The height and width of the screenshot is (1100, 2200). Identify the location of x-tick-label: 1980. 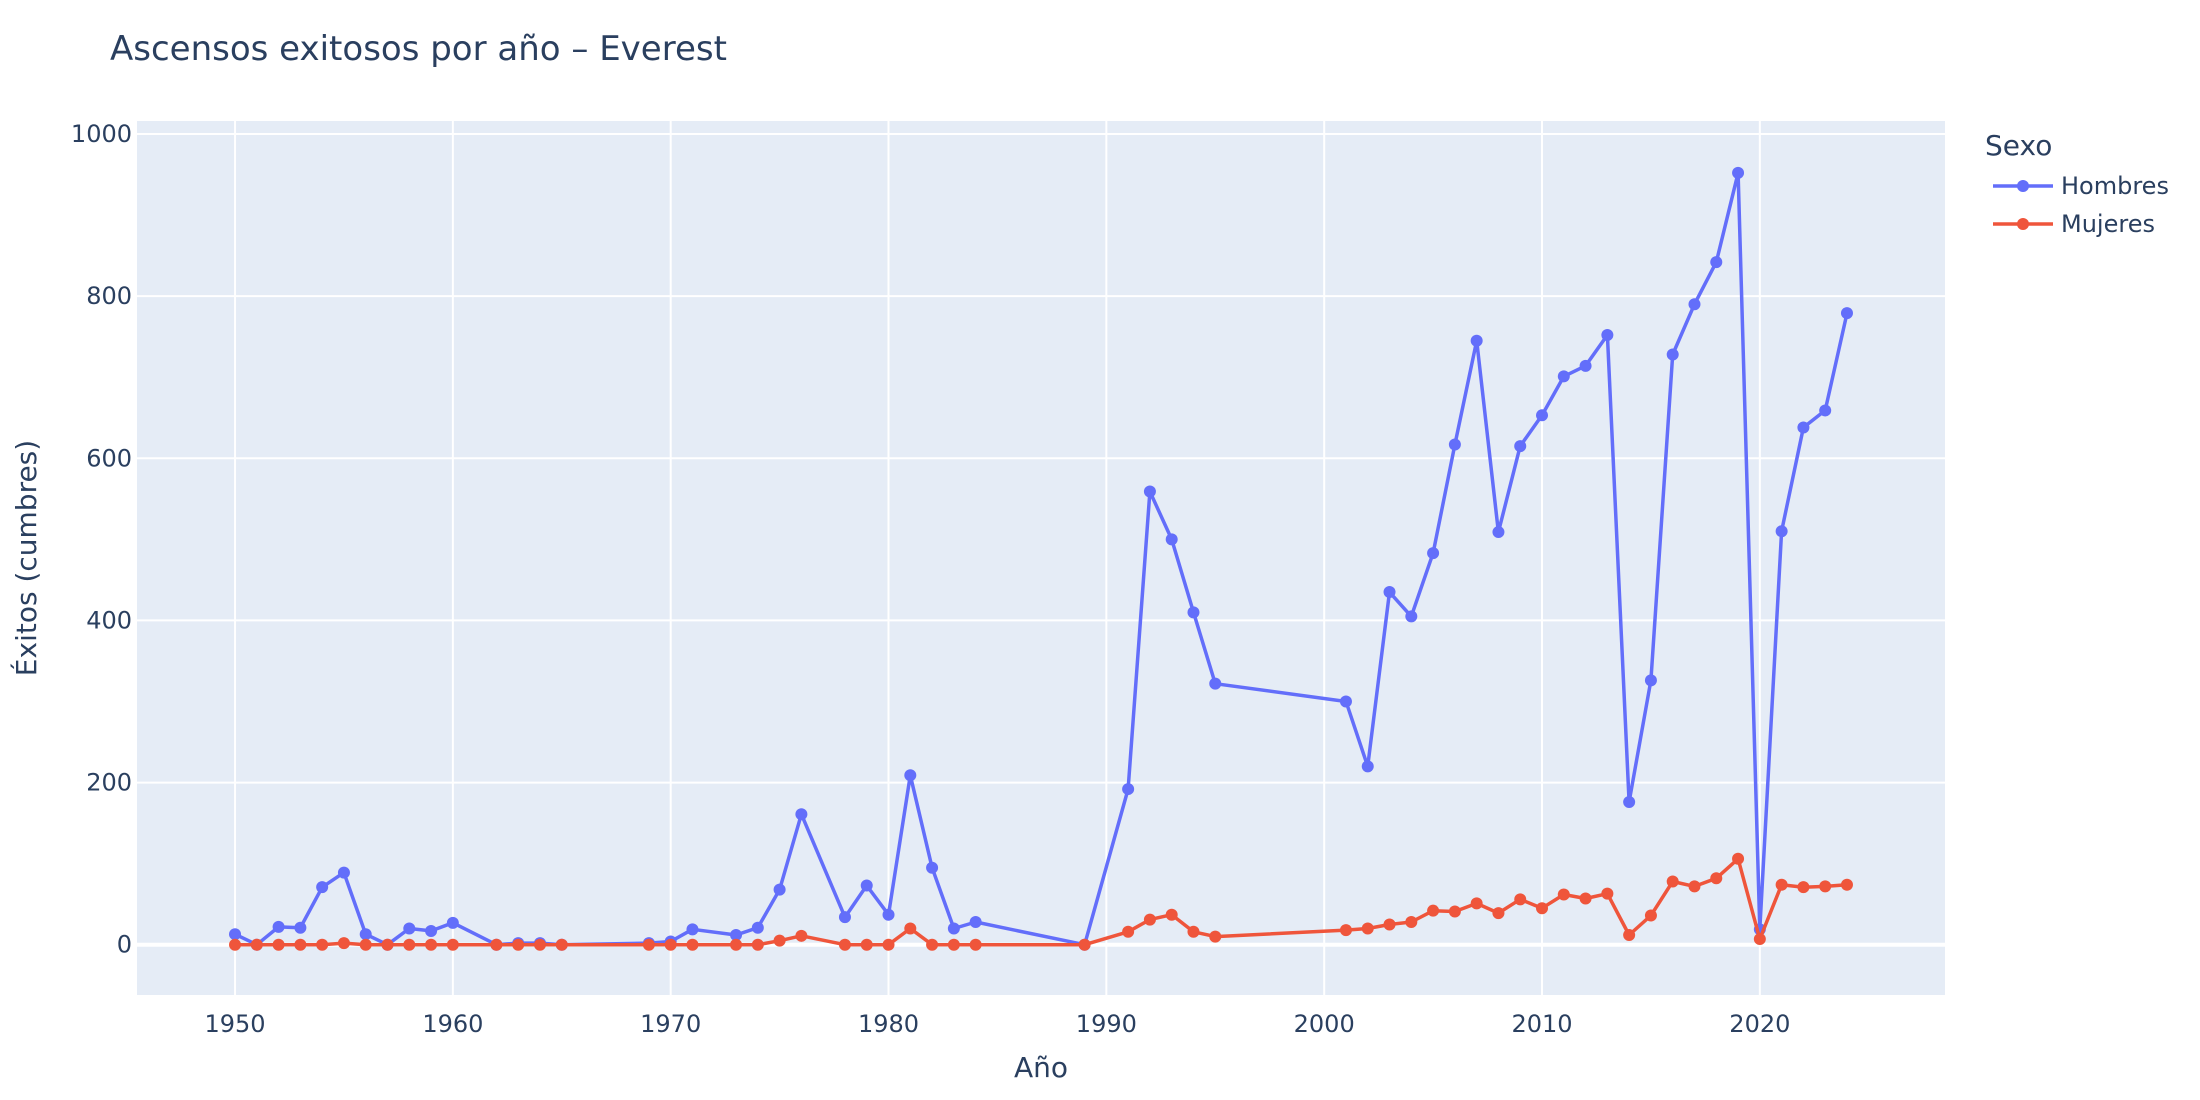
(888, 1024).